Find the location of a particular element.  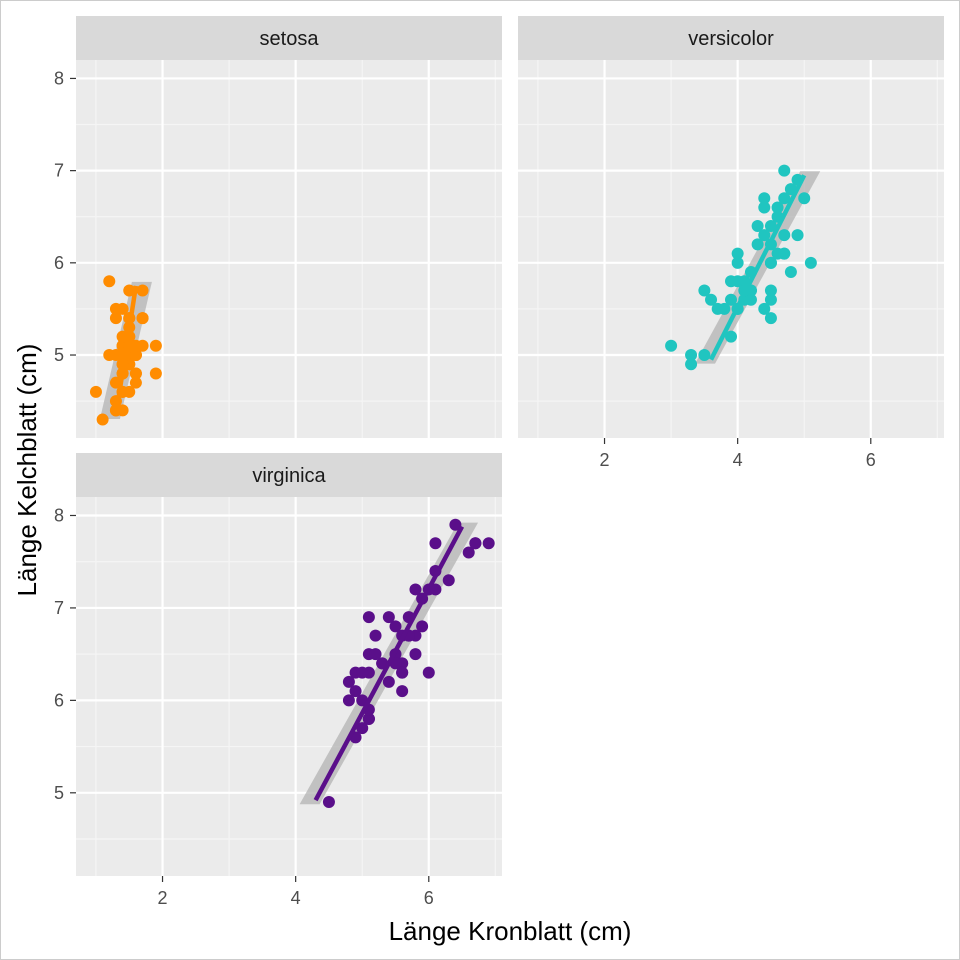

strip-setosa is located at coordinates (289, 38).